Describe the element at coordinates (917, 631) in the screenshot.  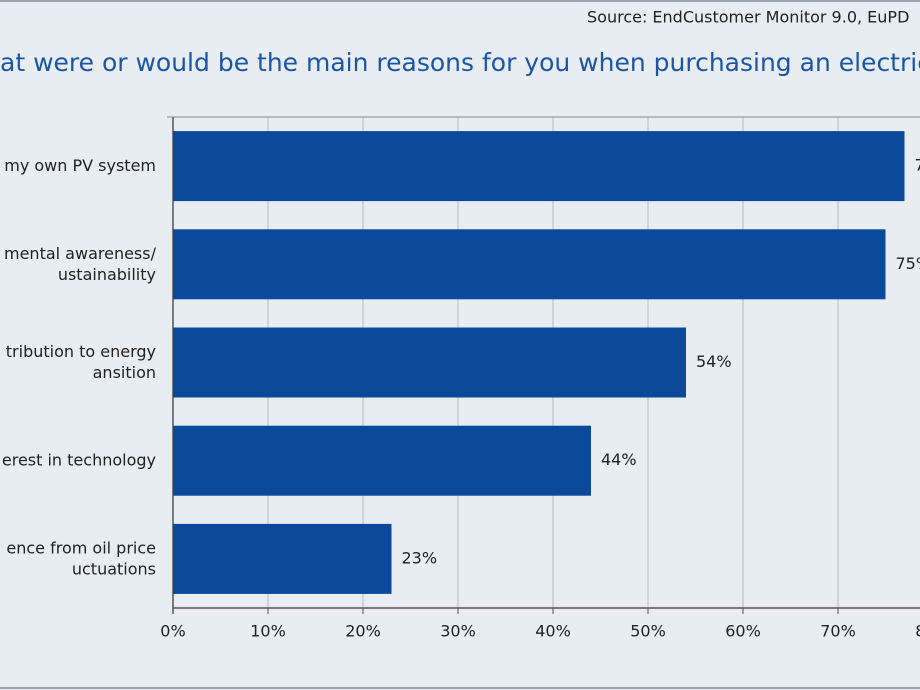
I see `x-tick-label: 80%` at that location.